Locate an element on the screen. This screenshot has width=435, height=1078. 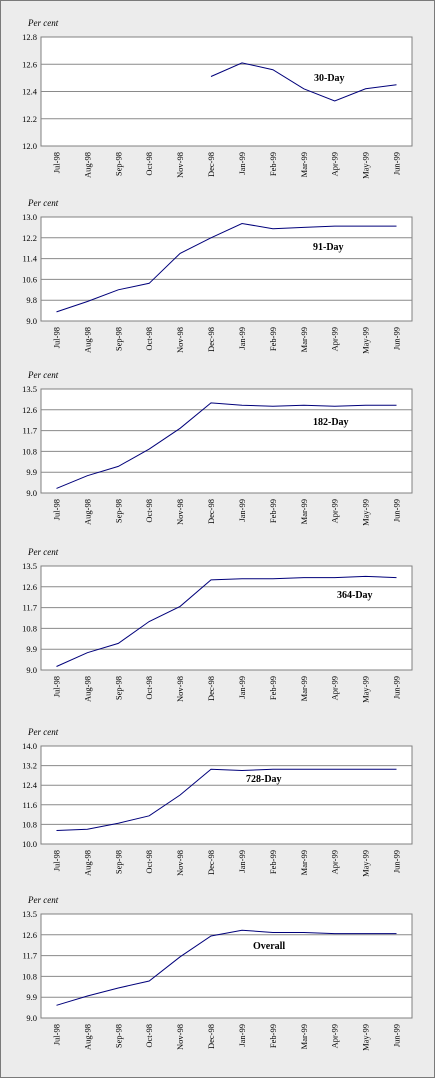
y-tick-label: 13.2 is located at coordinates (29, 766).